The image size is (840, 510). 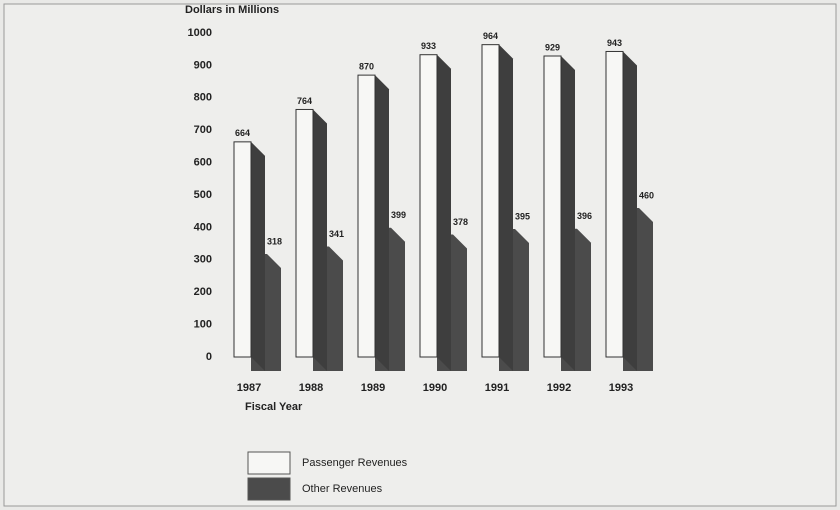 I want to click on x-tick-label: 1989, so click(x=373, y=388).